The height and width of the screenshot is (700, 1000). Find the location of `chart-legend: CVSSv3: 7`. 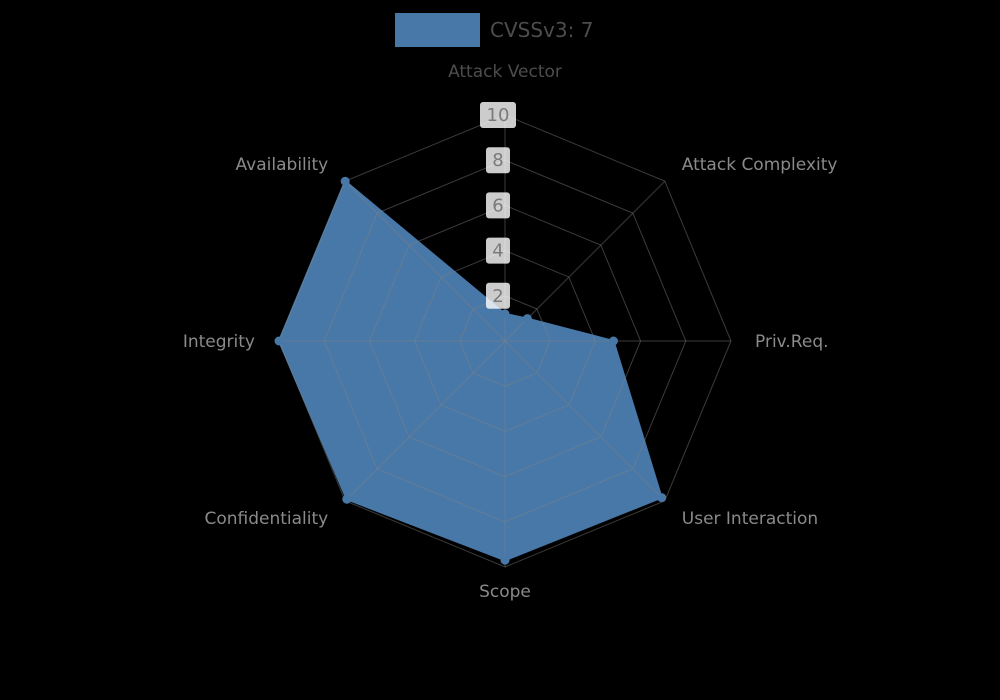

chart-legend: CVSSv3: 7 is located at coordinates (494, 30).